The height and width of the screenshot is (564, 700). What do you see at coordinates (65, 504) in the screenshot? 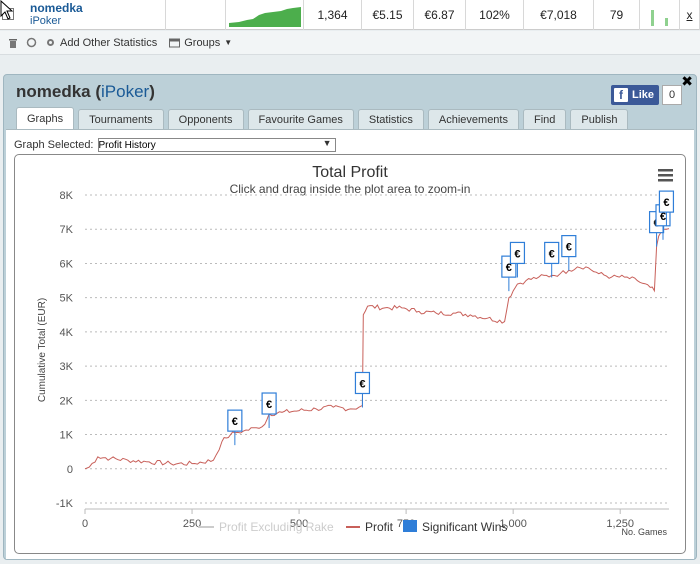
I see `y-tick-label: -1K` at bounding box center [65, 504].